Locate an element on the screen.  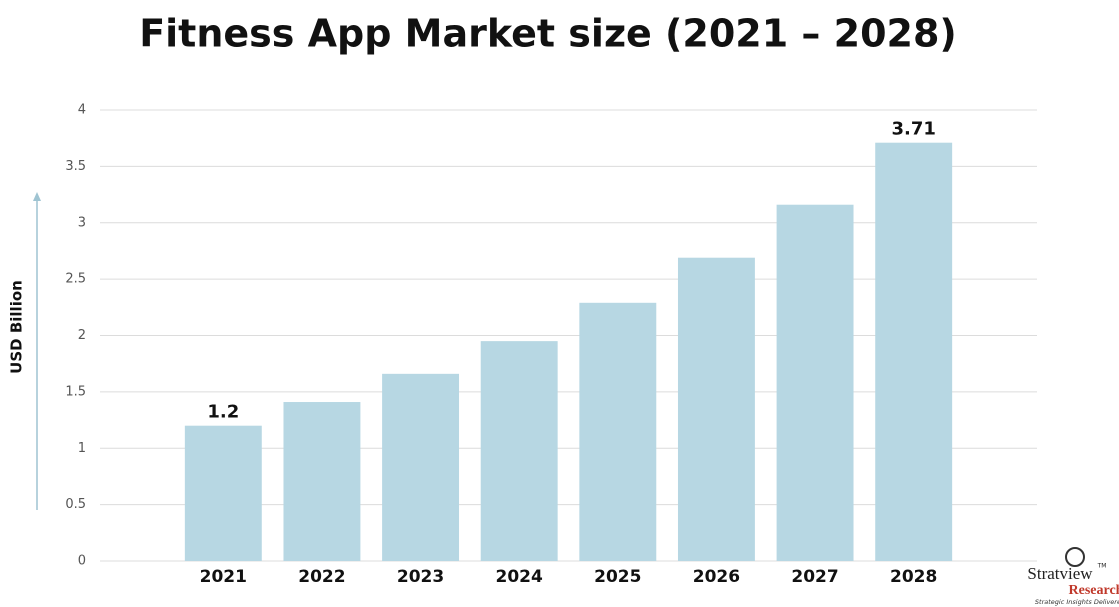
x-tick-label: 2026 is located at coordinates (716, 577).